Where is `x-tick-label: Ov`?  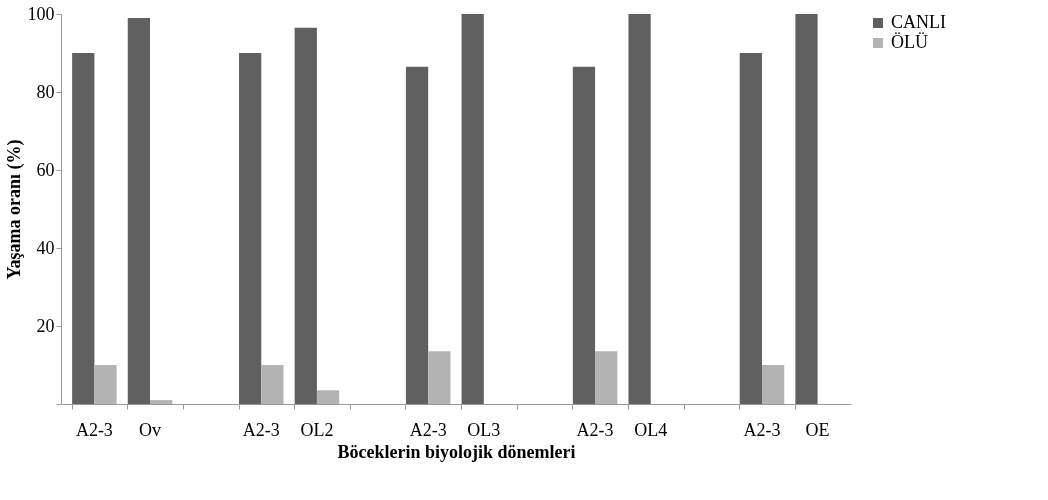 x-tick-label: Ov is located at coordinates (150, 429).